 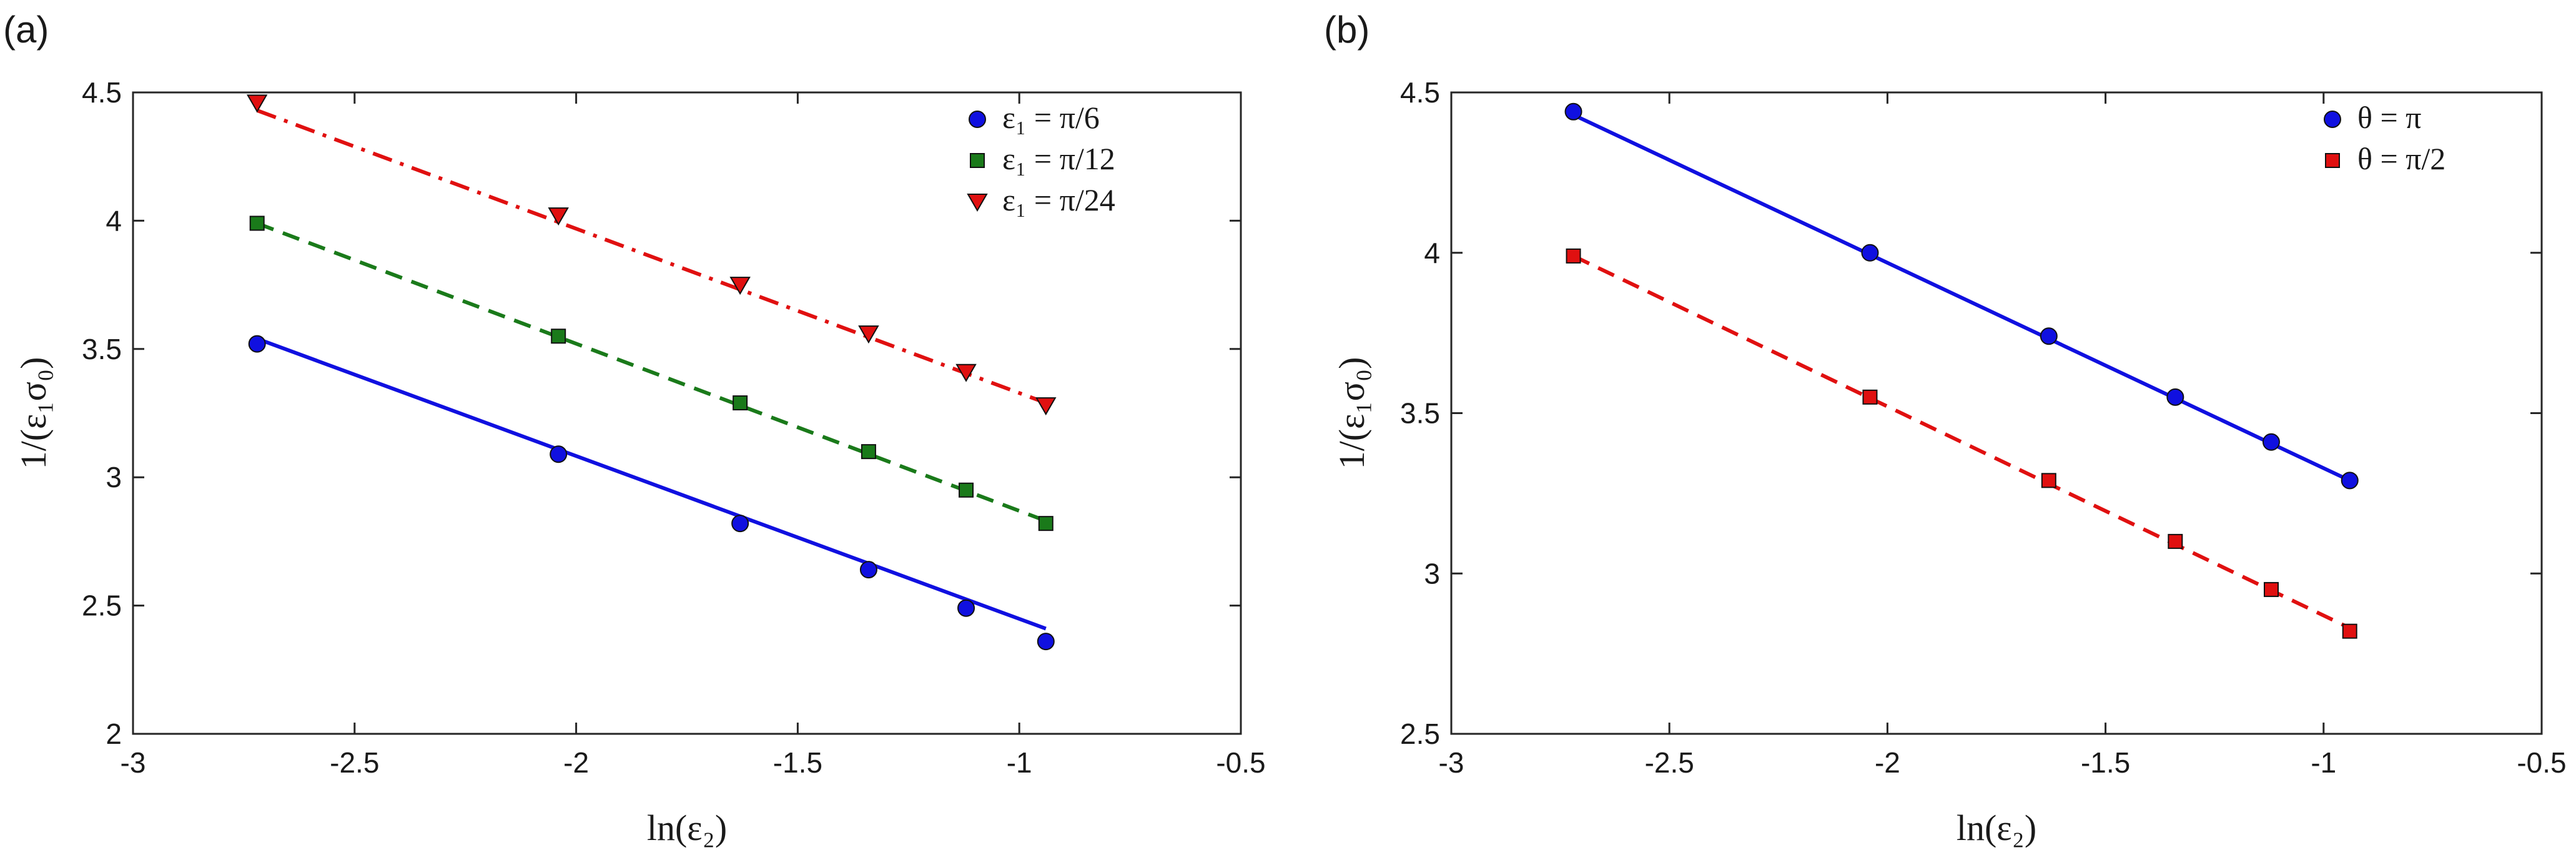 I want to click on legend-entry: θ = π, so click(x=2373, y=117).